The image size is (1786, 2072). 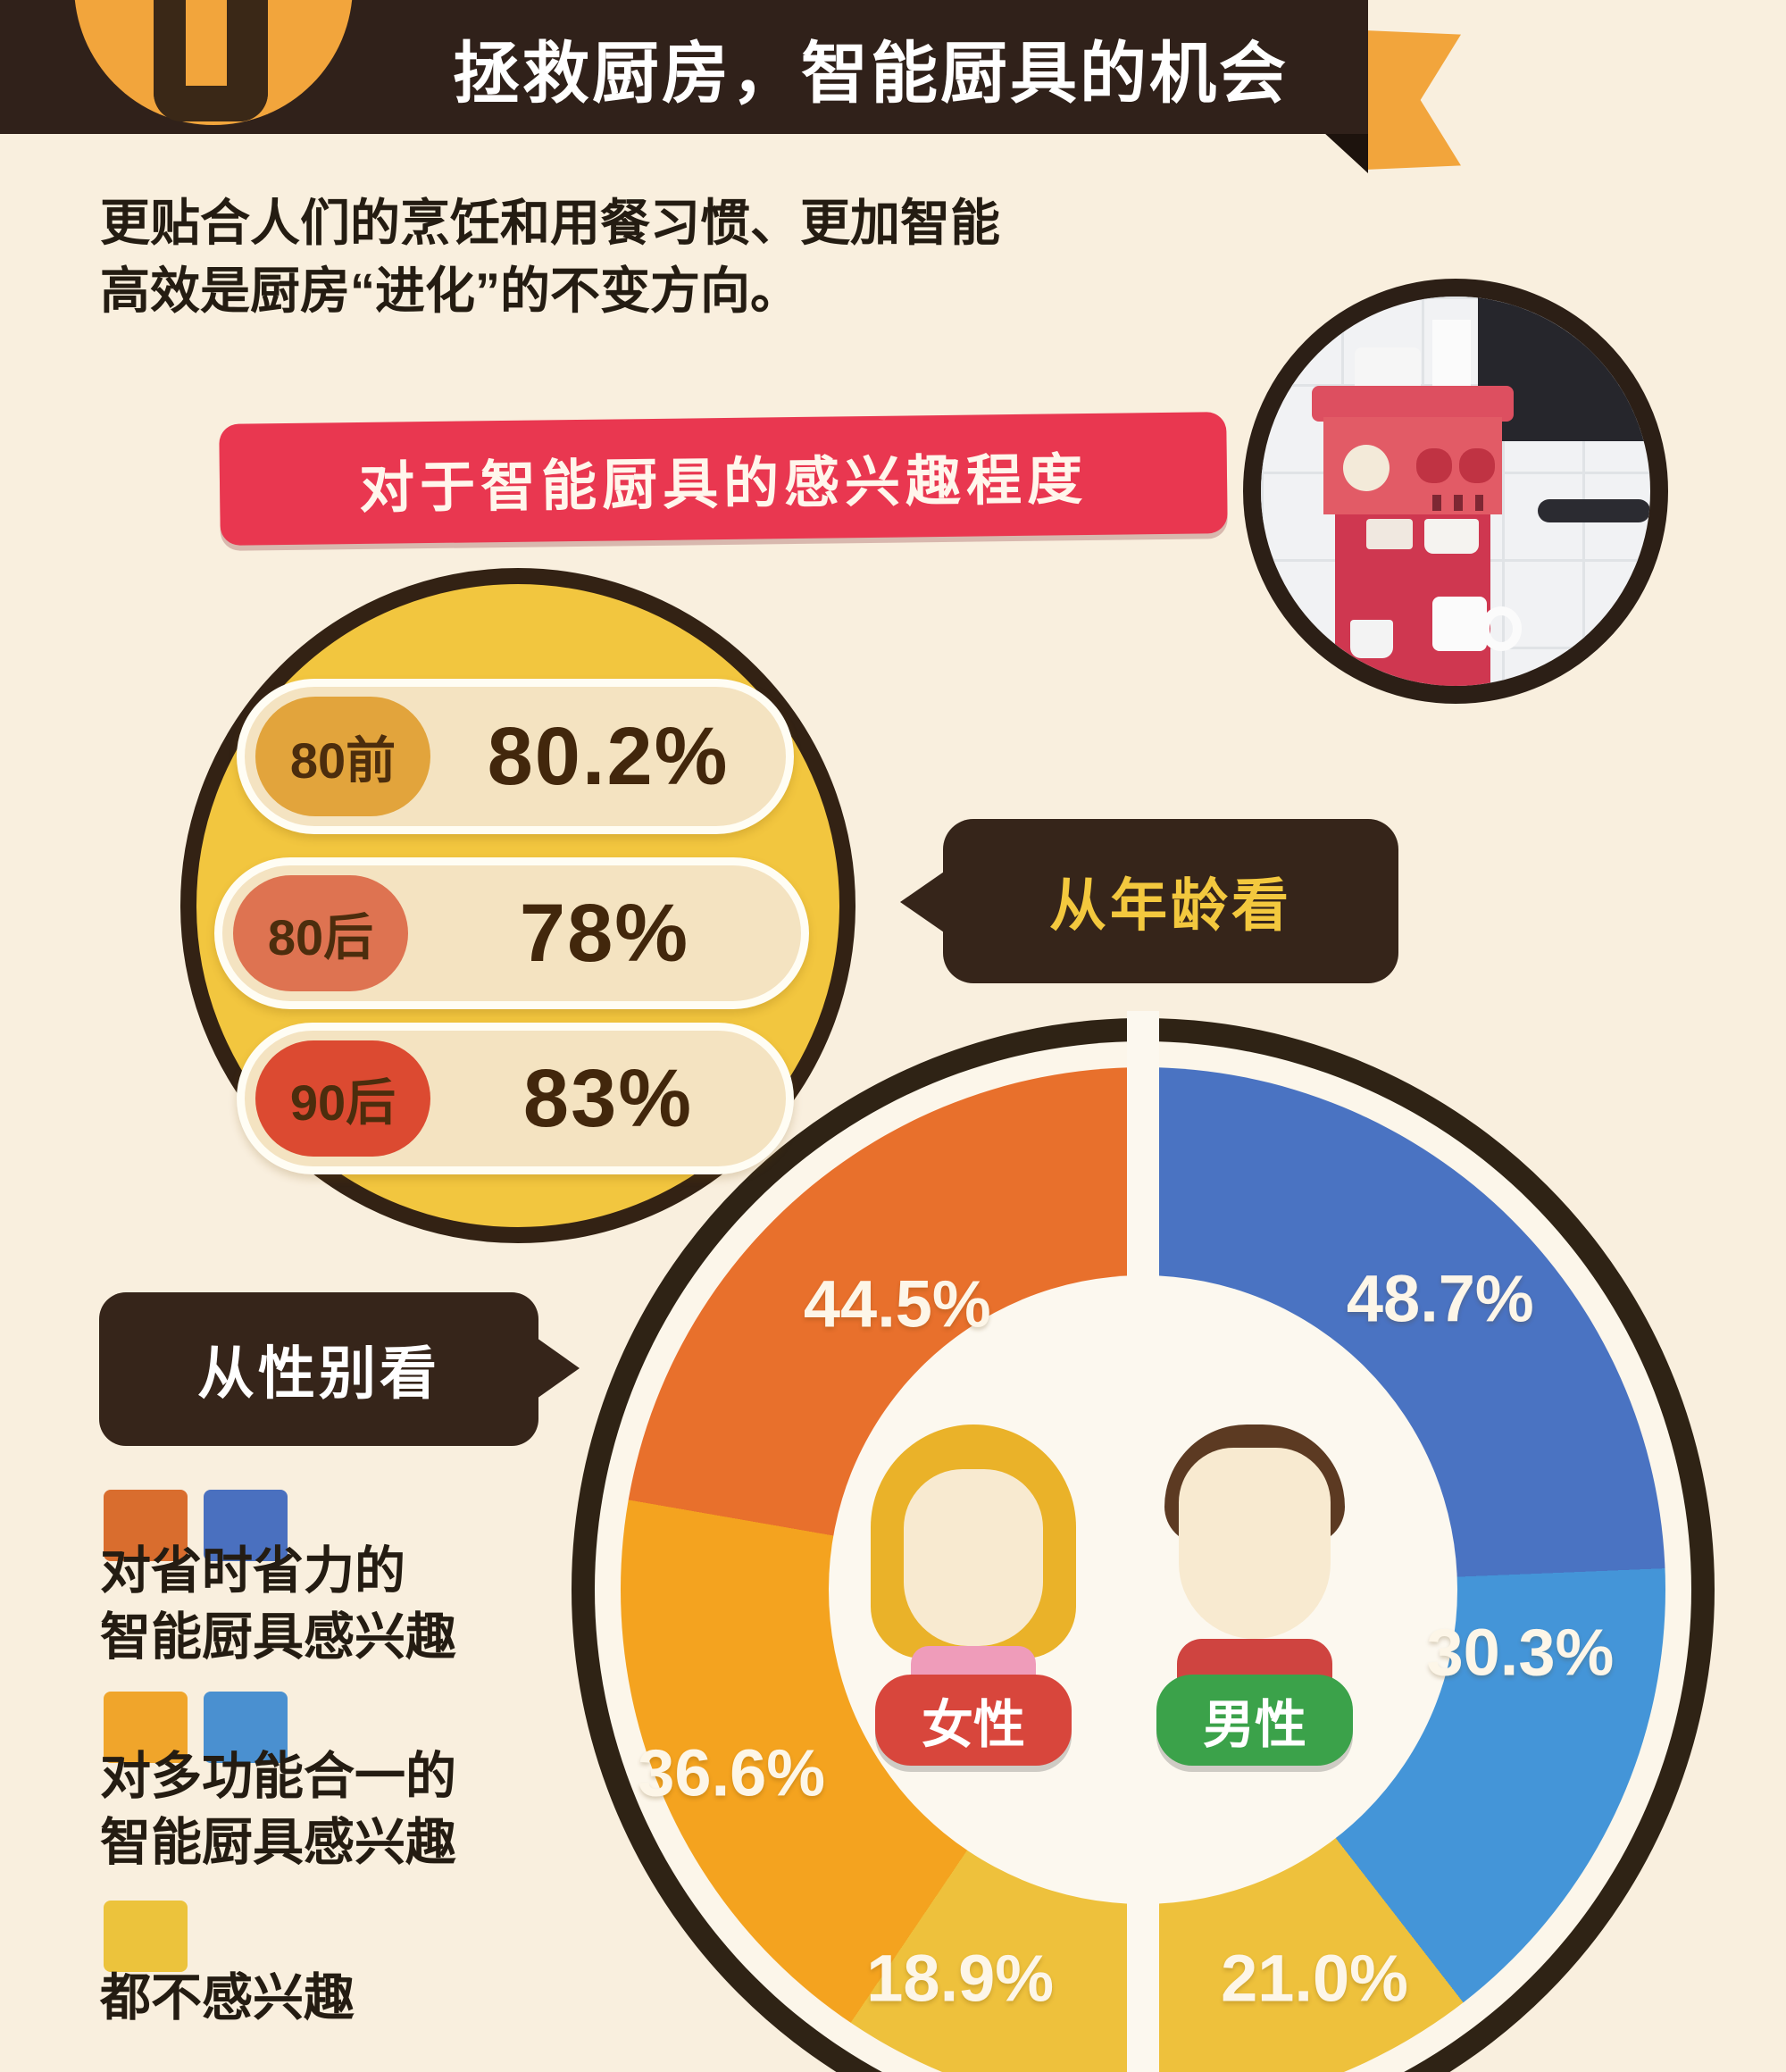 What do you see at coordinates (511, 933) in the screenshot?
I see `age-row-post80: 80后 78%` at bounding box center [511, 933].